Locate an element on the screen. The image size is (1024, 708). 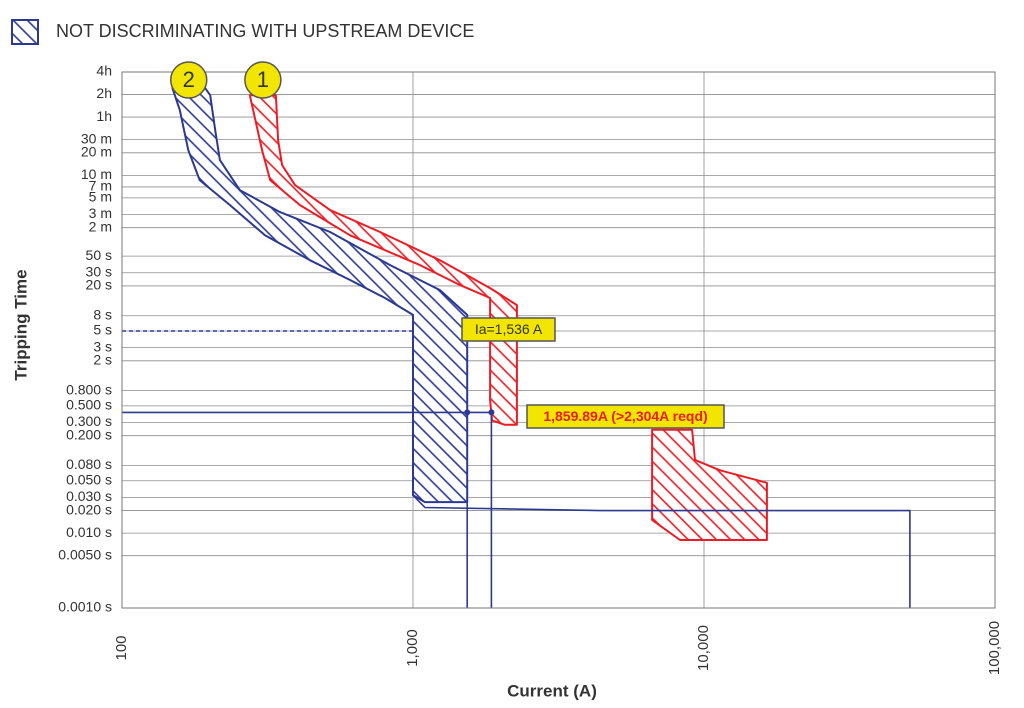
x-tick-label: 10,000 is located at coordinates (703, 648).